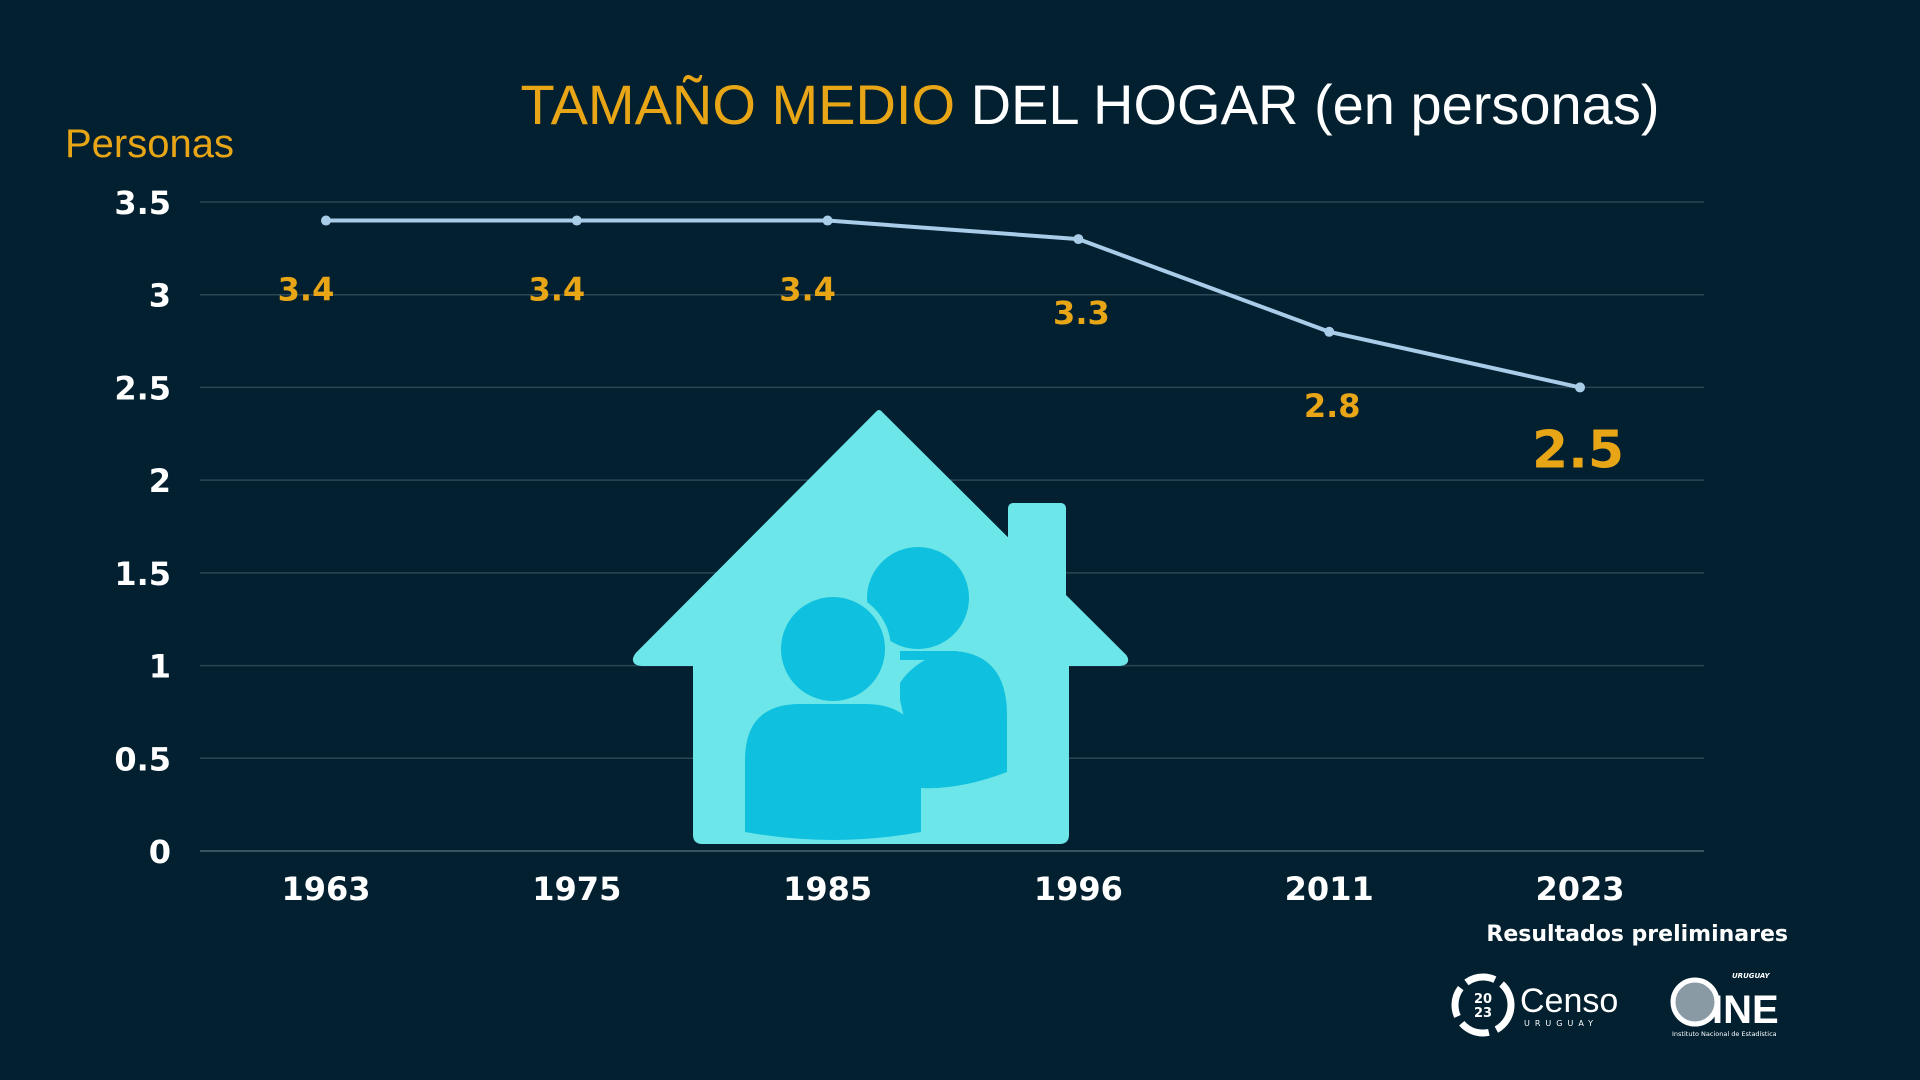  Describe the element at coordinates (1134, 104) in the screenshot. I see `title-main: DEL HOGAR` at that location.